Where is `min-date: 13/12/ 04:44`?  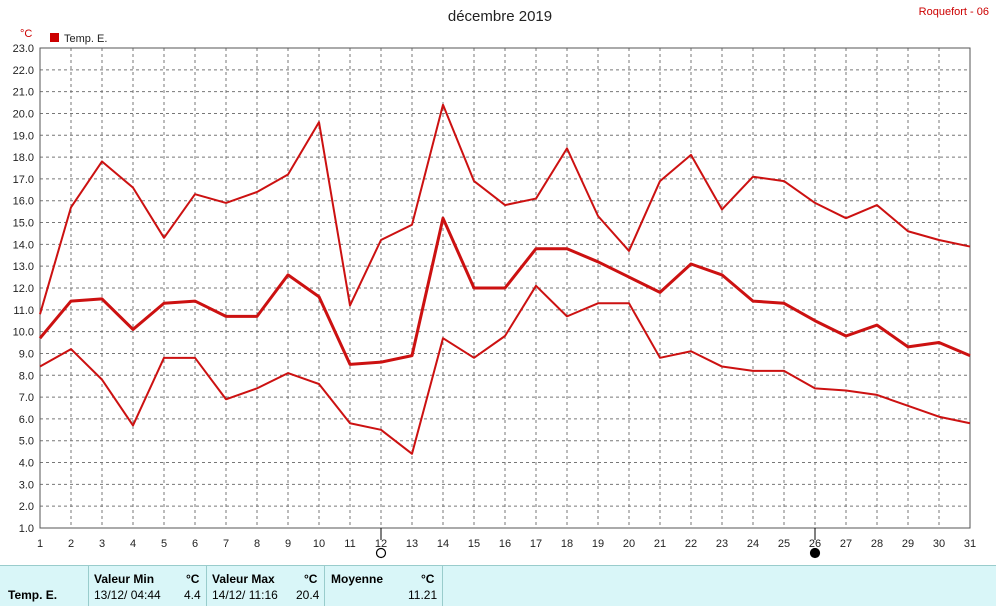
min-date: 13/12/ 04:44 is located at coordinates (127, 595).